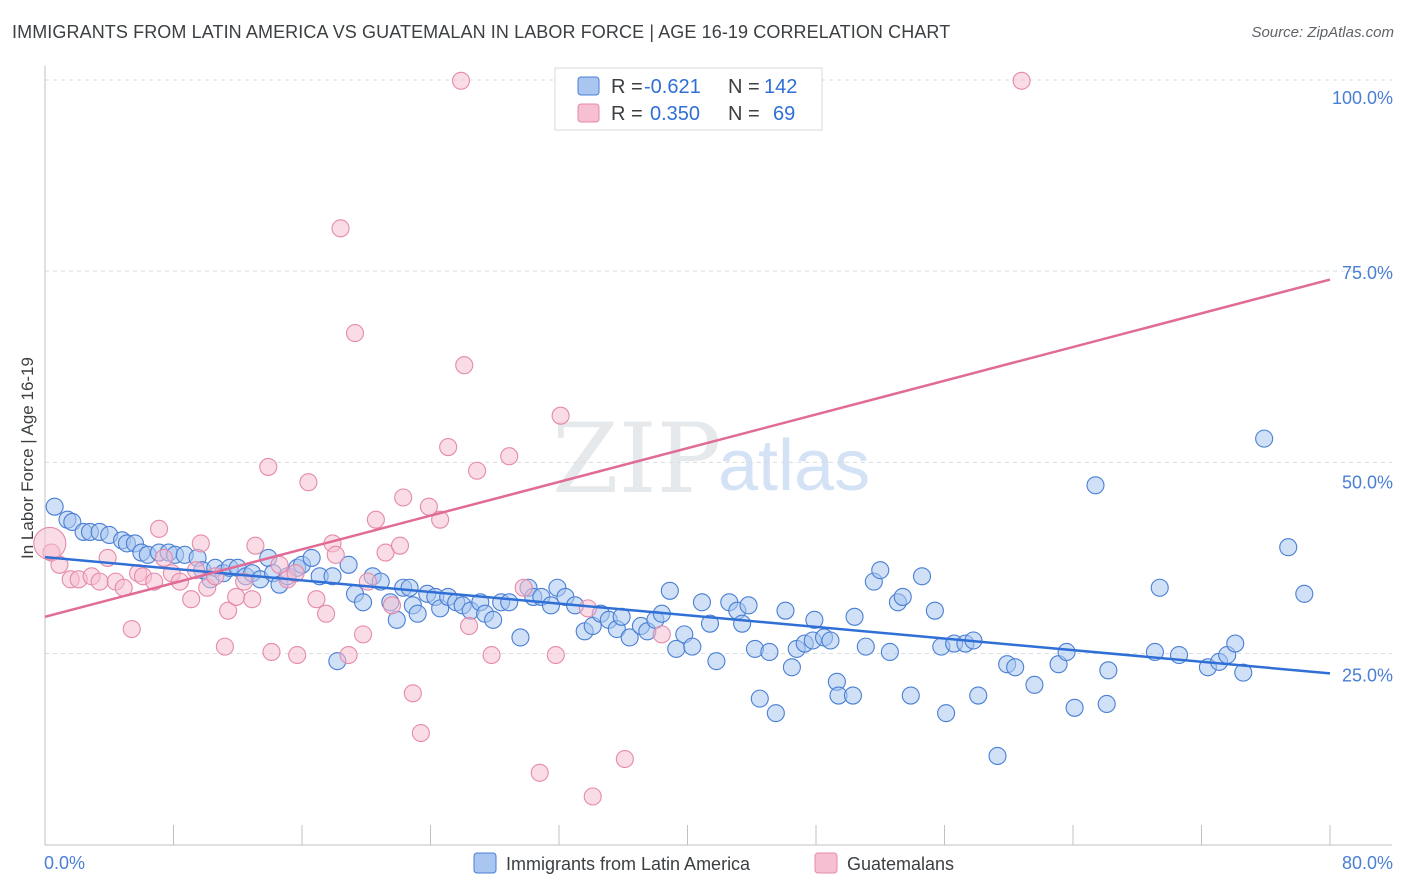 The height and width of the screenshot is (892, 1406). What do you see at coordinates (1322, 32) in the screenshot?
I see `source-label: Source: ZipAtlas.com` at bounding box center [1322, 32].